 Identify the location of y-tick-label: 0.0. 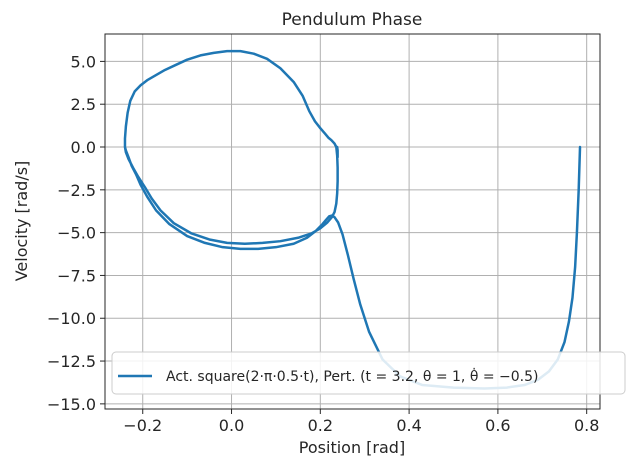
(83, 147).